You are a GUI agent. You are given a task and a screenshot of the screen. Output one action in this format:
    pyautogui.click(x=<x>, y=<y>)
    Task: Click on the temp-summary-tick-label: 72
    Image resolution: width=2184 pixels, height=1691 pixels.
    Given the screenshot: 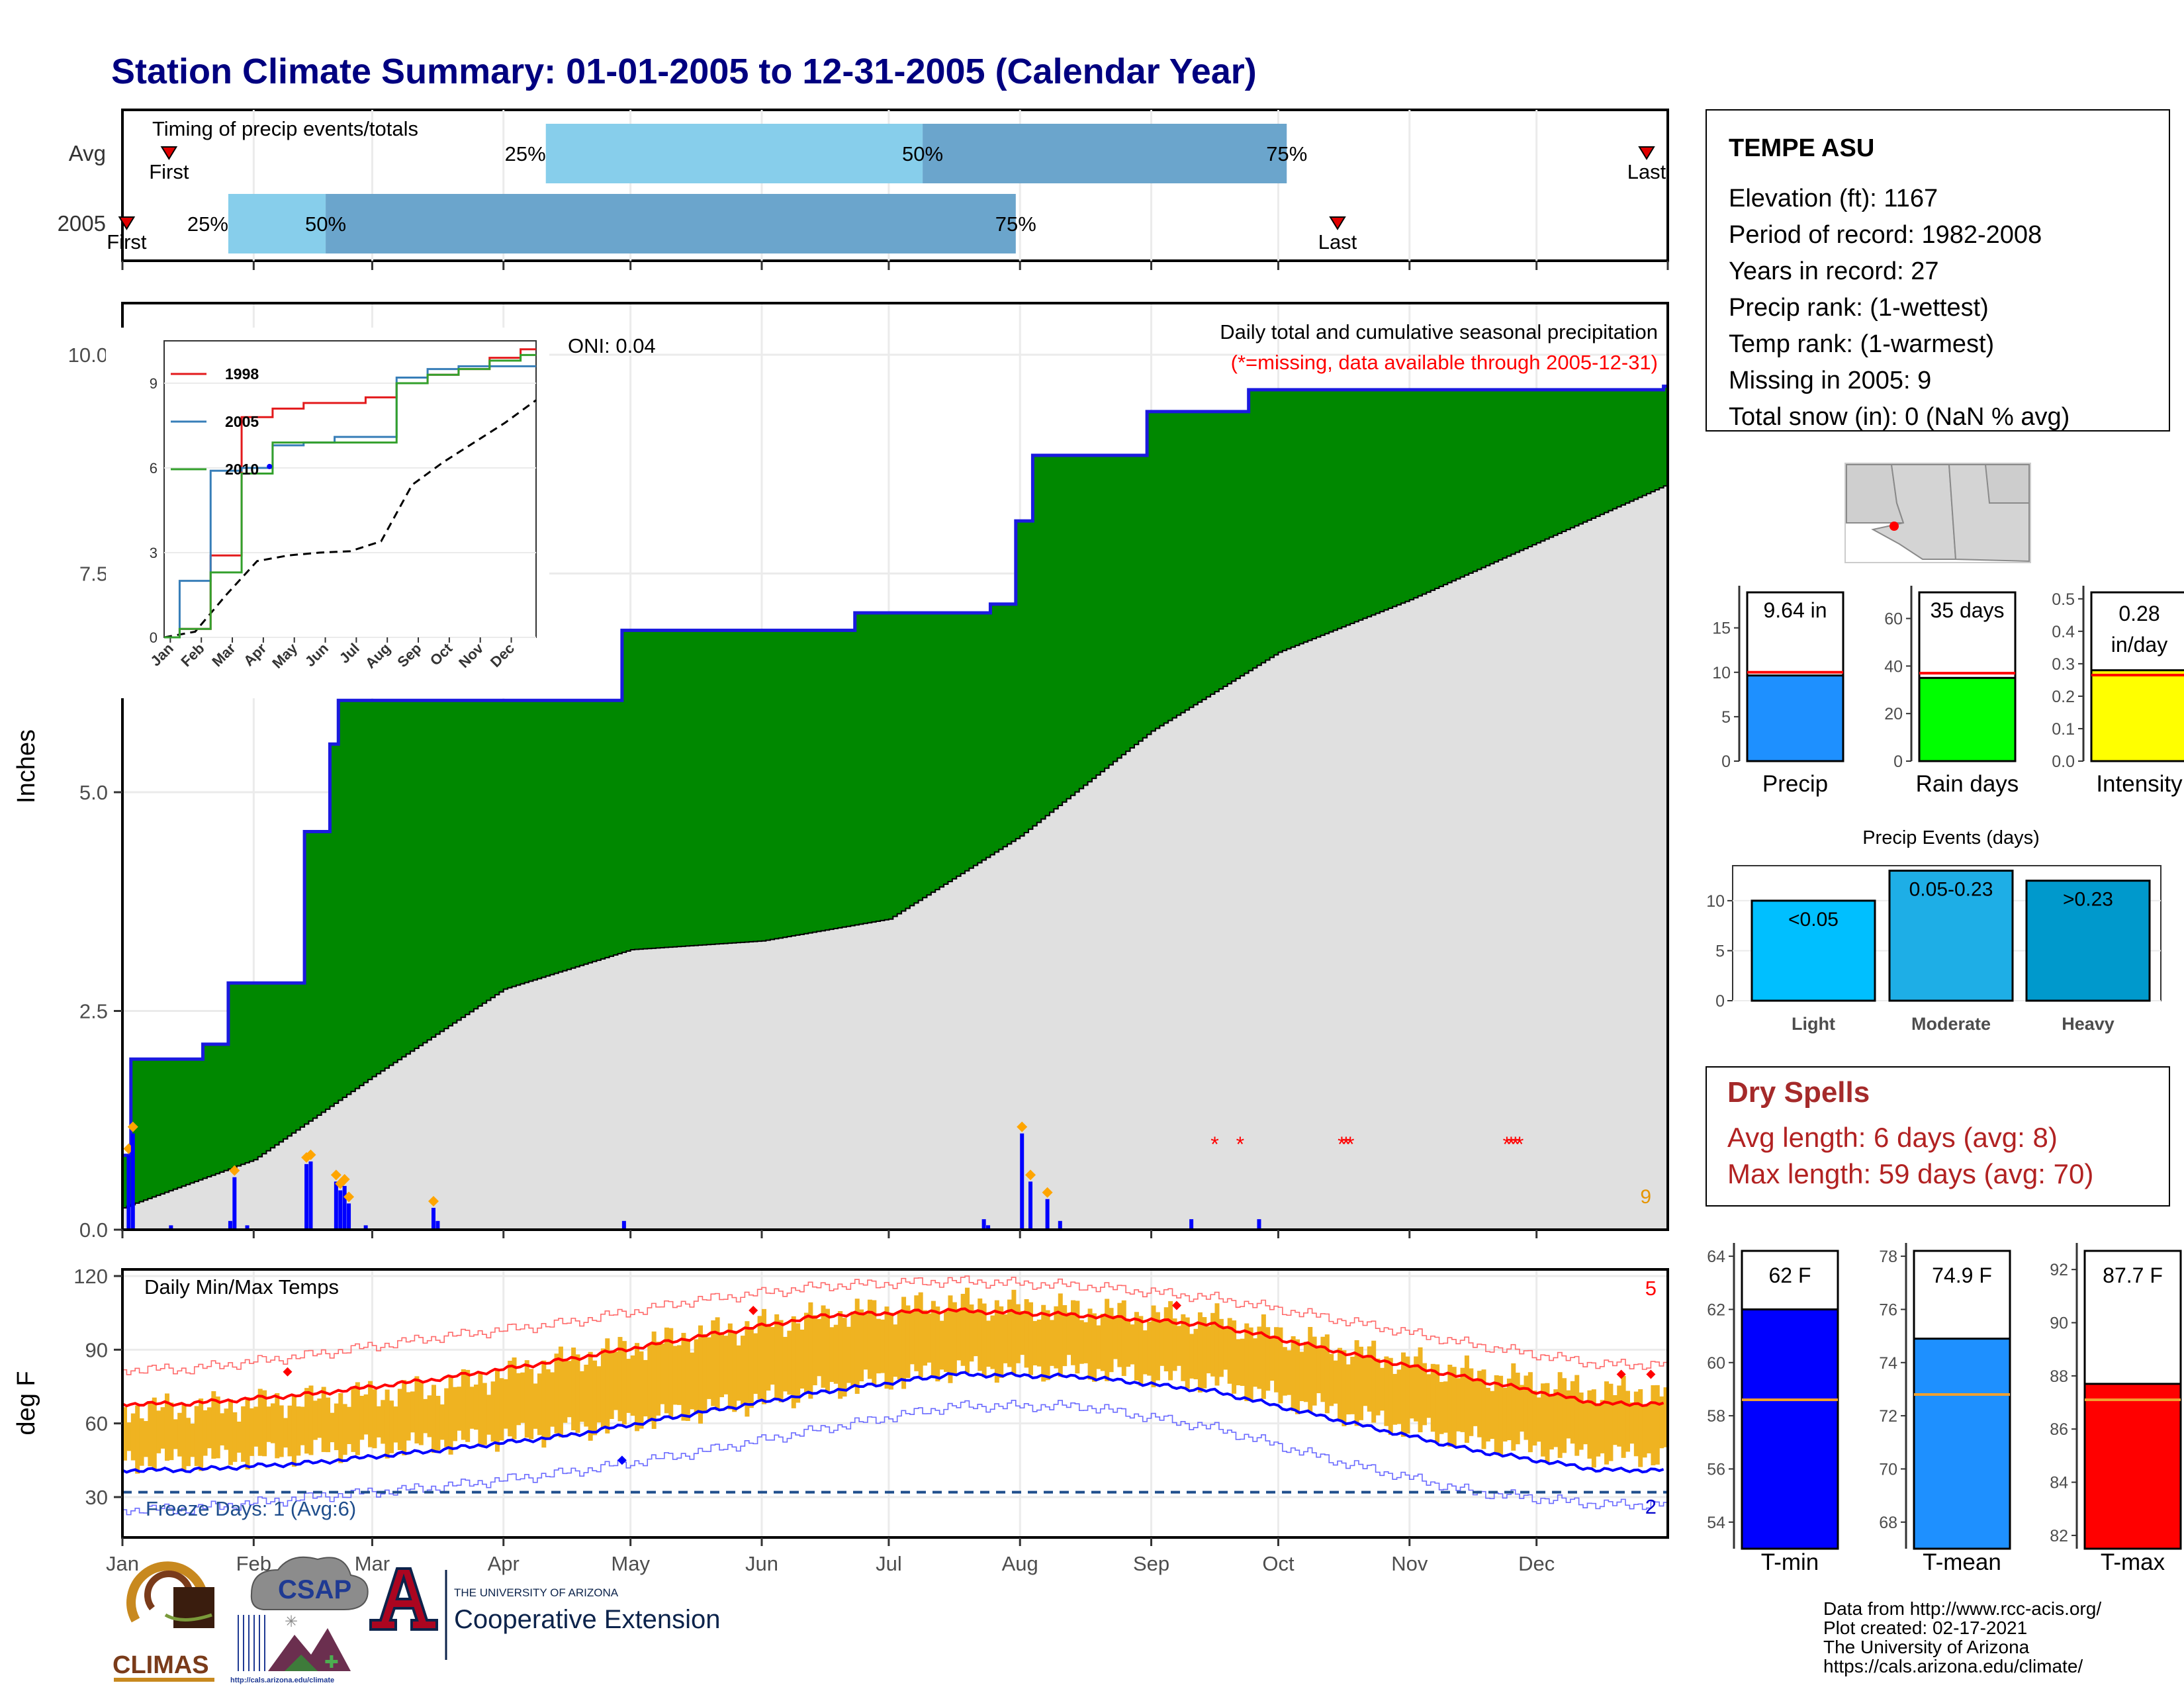 What is the action you would take?
    pyautogui.click(x=1888, y=1417)
    